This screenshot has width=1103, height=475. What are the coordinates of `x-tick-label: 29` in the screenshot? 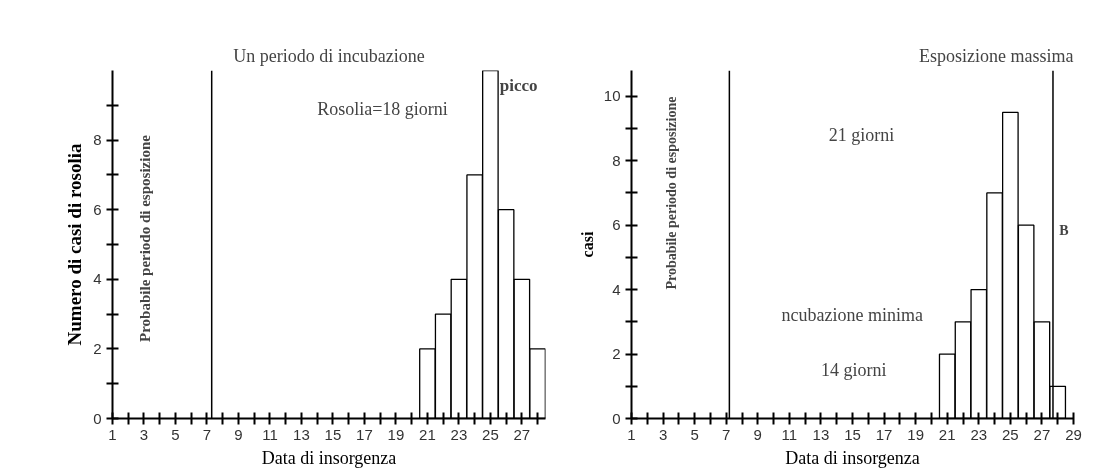 It's located at (1073, 434).